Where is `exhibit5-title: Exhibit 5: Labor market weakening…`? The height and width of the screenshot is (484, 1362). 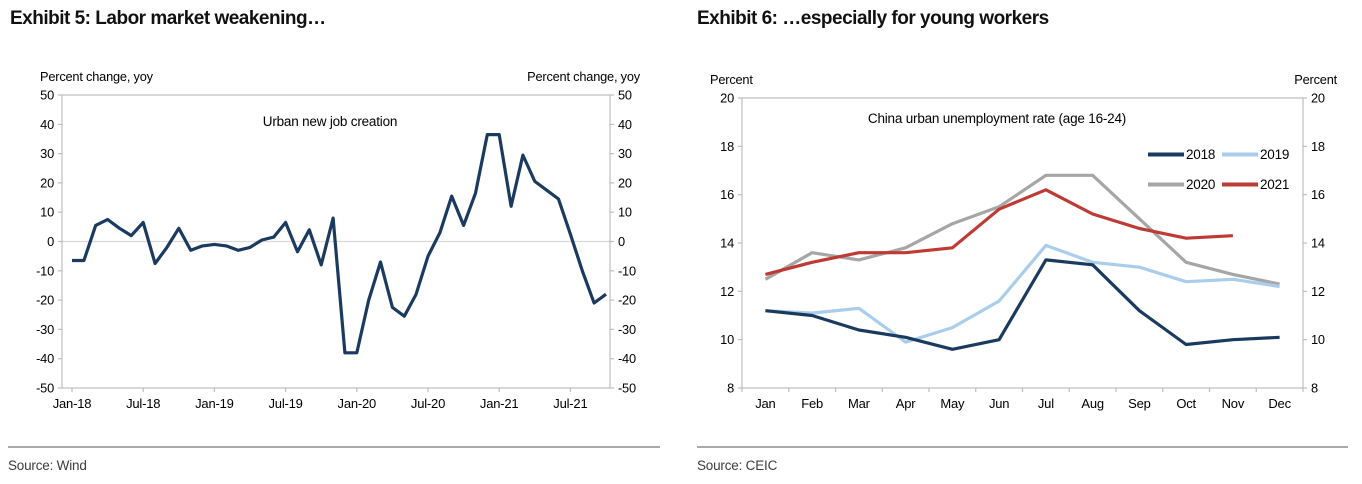 exhibit5-title: Exhibit 5: Labor market weakening… is located at coordinates (168, 18).